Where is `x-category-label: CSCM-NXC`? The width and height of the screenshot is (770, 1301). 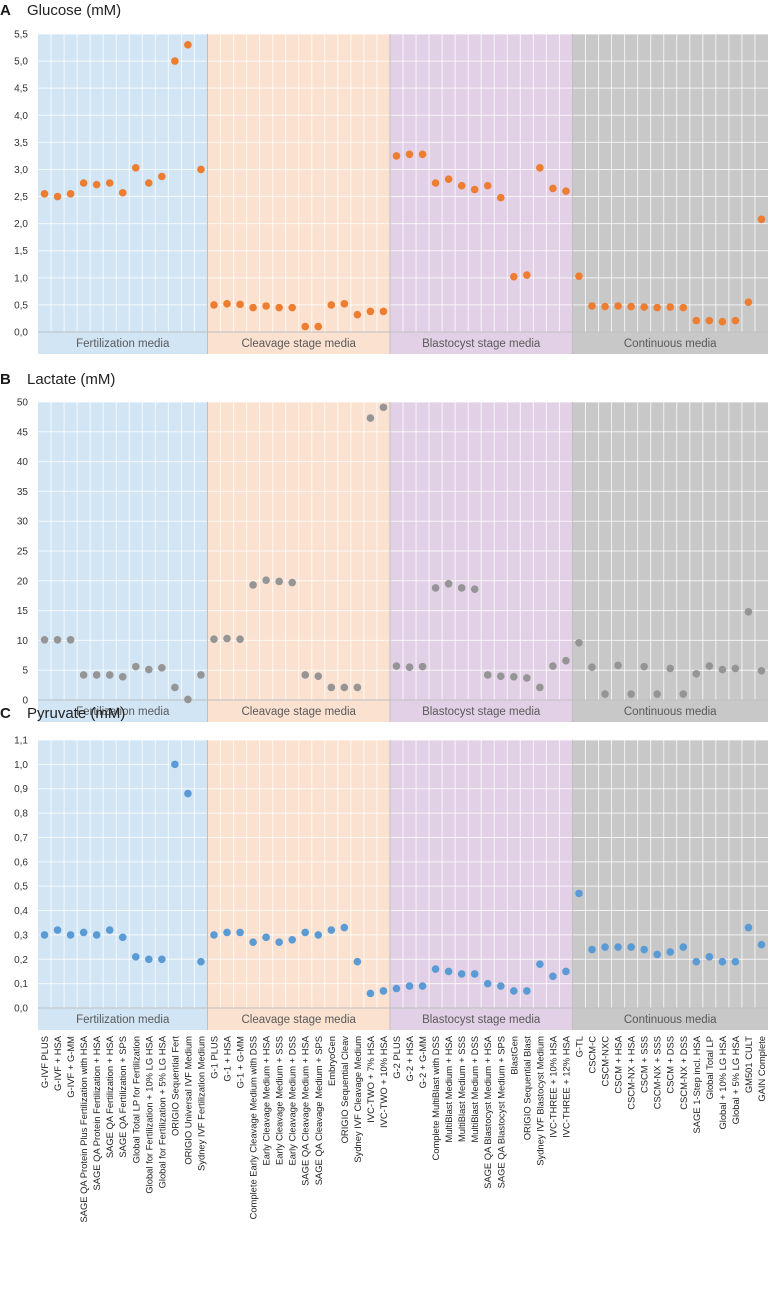 x-category-label: CSCM-NXC is located at coordinates (605, 1061).